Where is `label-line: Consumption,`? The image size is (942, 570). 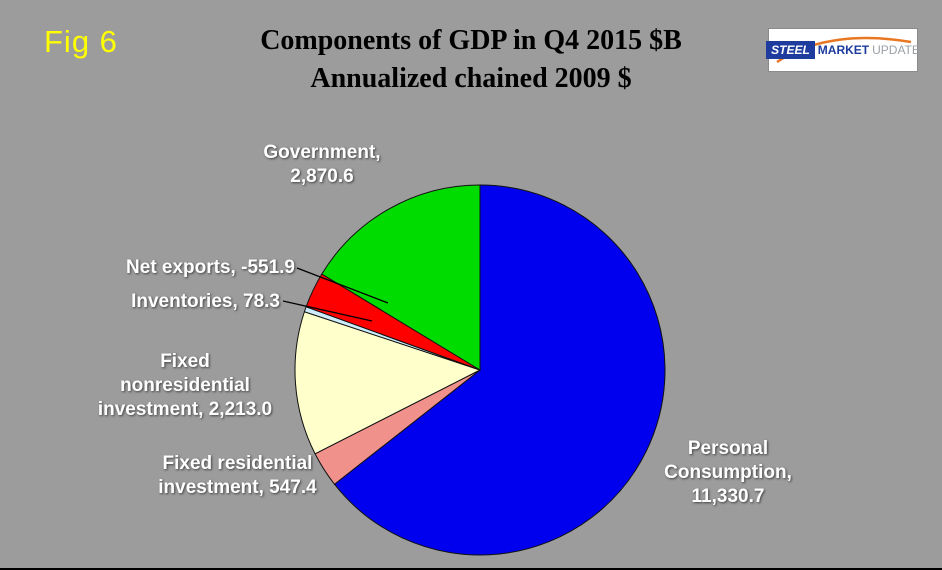
label-line: Consumption, is located at coordinates (728, 472).